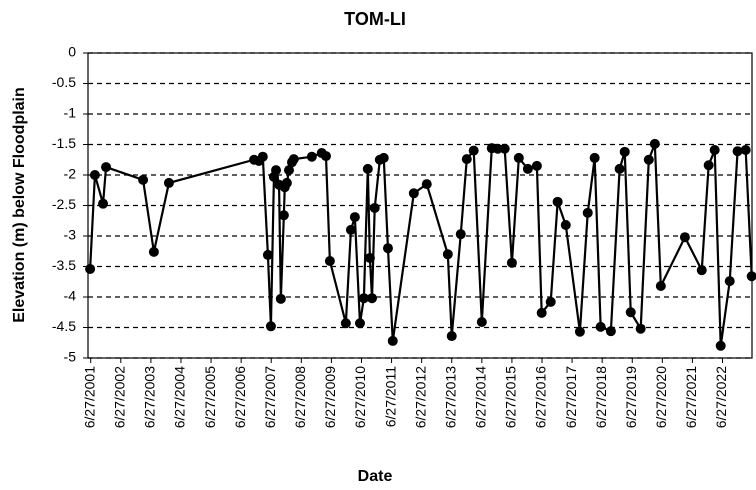 Image resolution: width=756 pixels, height=490 pixels. I want to click on x-tick-label: 6/27/2007, so click(270, 397).